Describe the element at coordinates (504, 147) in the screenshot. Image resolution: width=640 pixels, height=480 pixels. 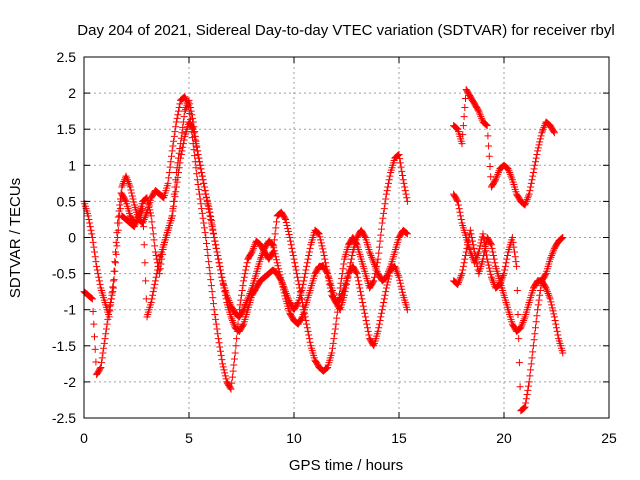
I see `series-track-e` at that location.